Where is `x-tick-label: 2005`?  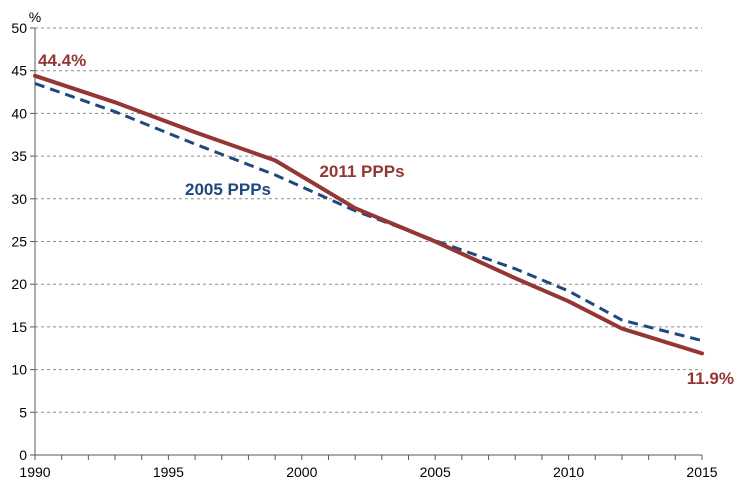
x-tick-label: 2005 is located at coordinates (435, 472).